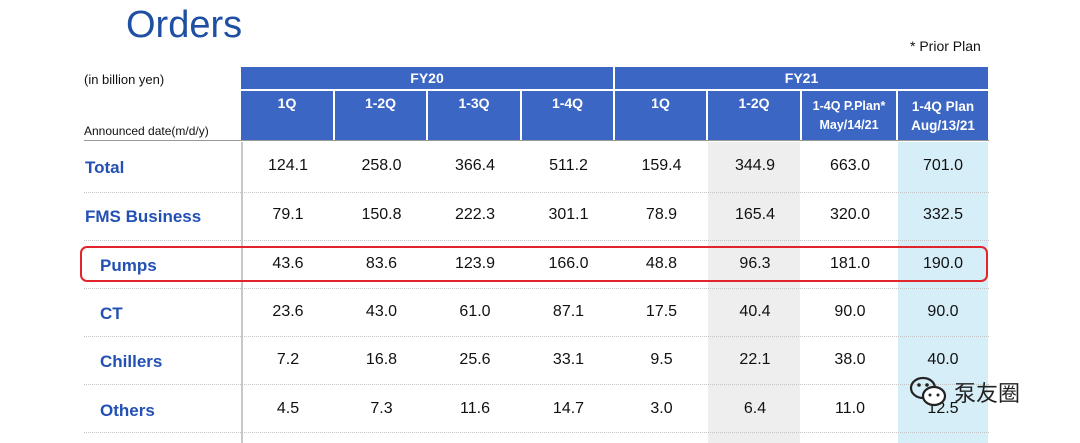 The image size is (1080, 443). Describe the element at coordinates (568, 311) in the screenshot. I see `table-cell: 87.1` at that location.